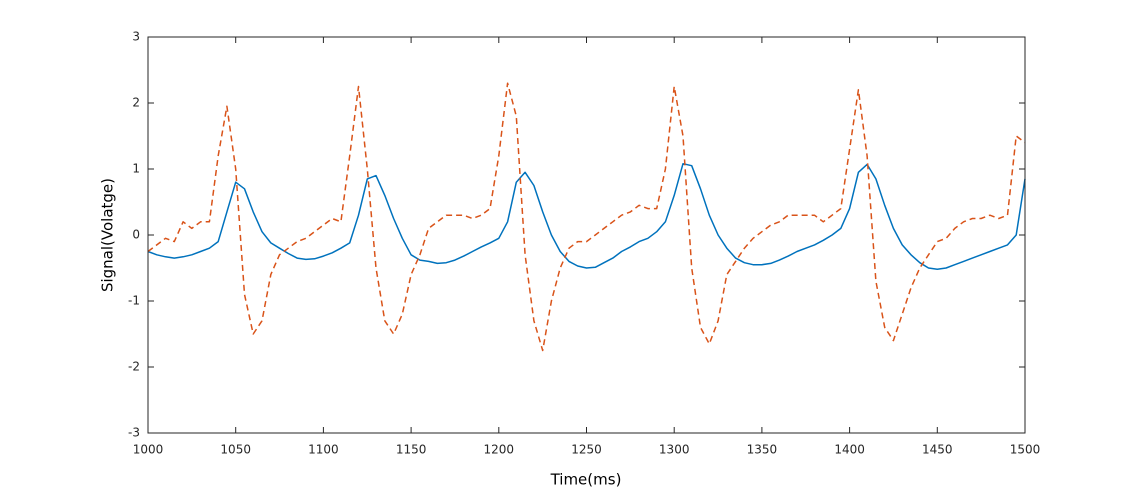  I want to click on x-tick-label: 1200, so click(499, 450).